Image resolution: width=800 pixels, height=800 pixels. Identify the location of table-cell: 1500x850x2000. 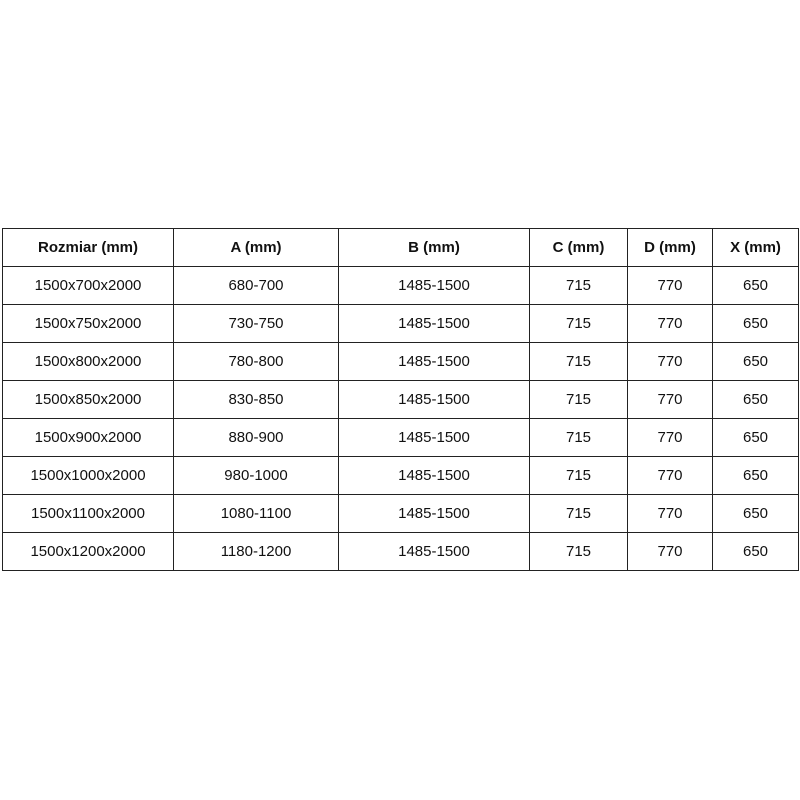
(88, 399).